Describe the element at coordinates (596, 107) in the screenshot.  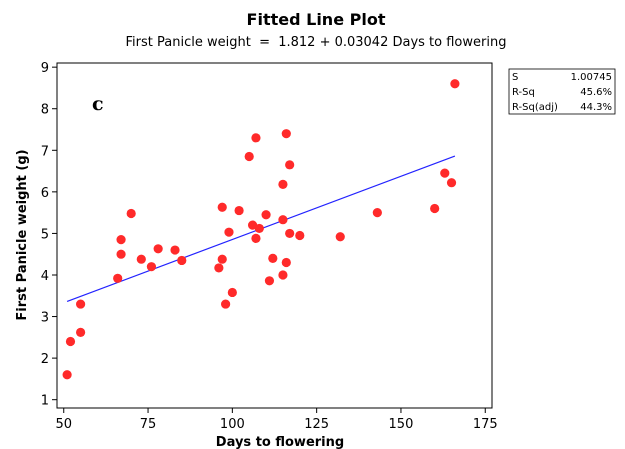
I see `stats-value: 44.3%` at that location.